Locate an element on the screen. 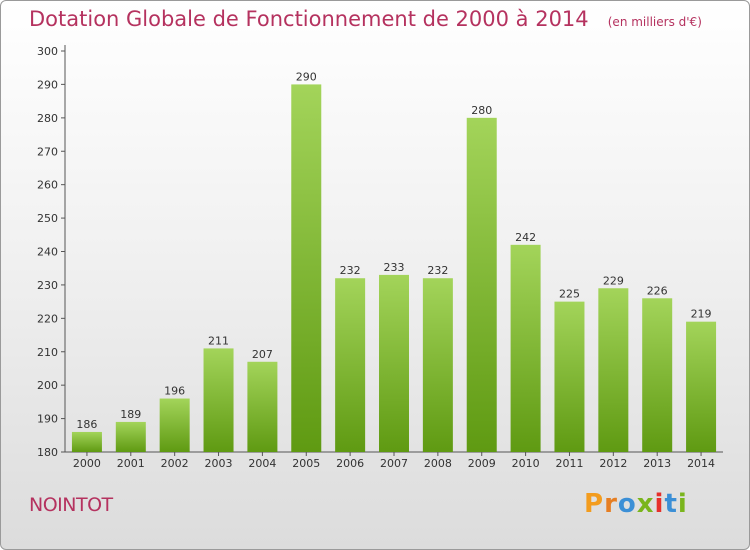  x-tick-label: 2011 is located at coordinates (569, 463).